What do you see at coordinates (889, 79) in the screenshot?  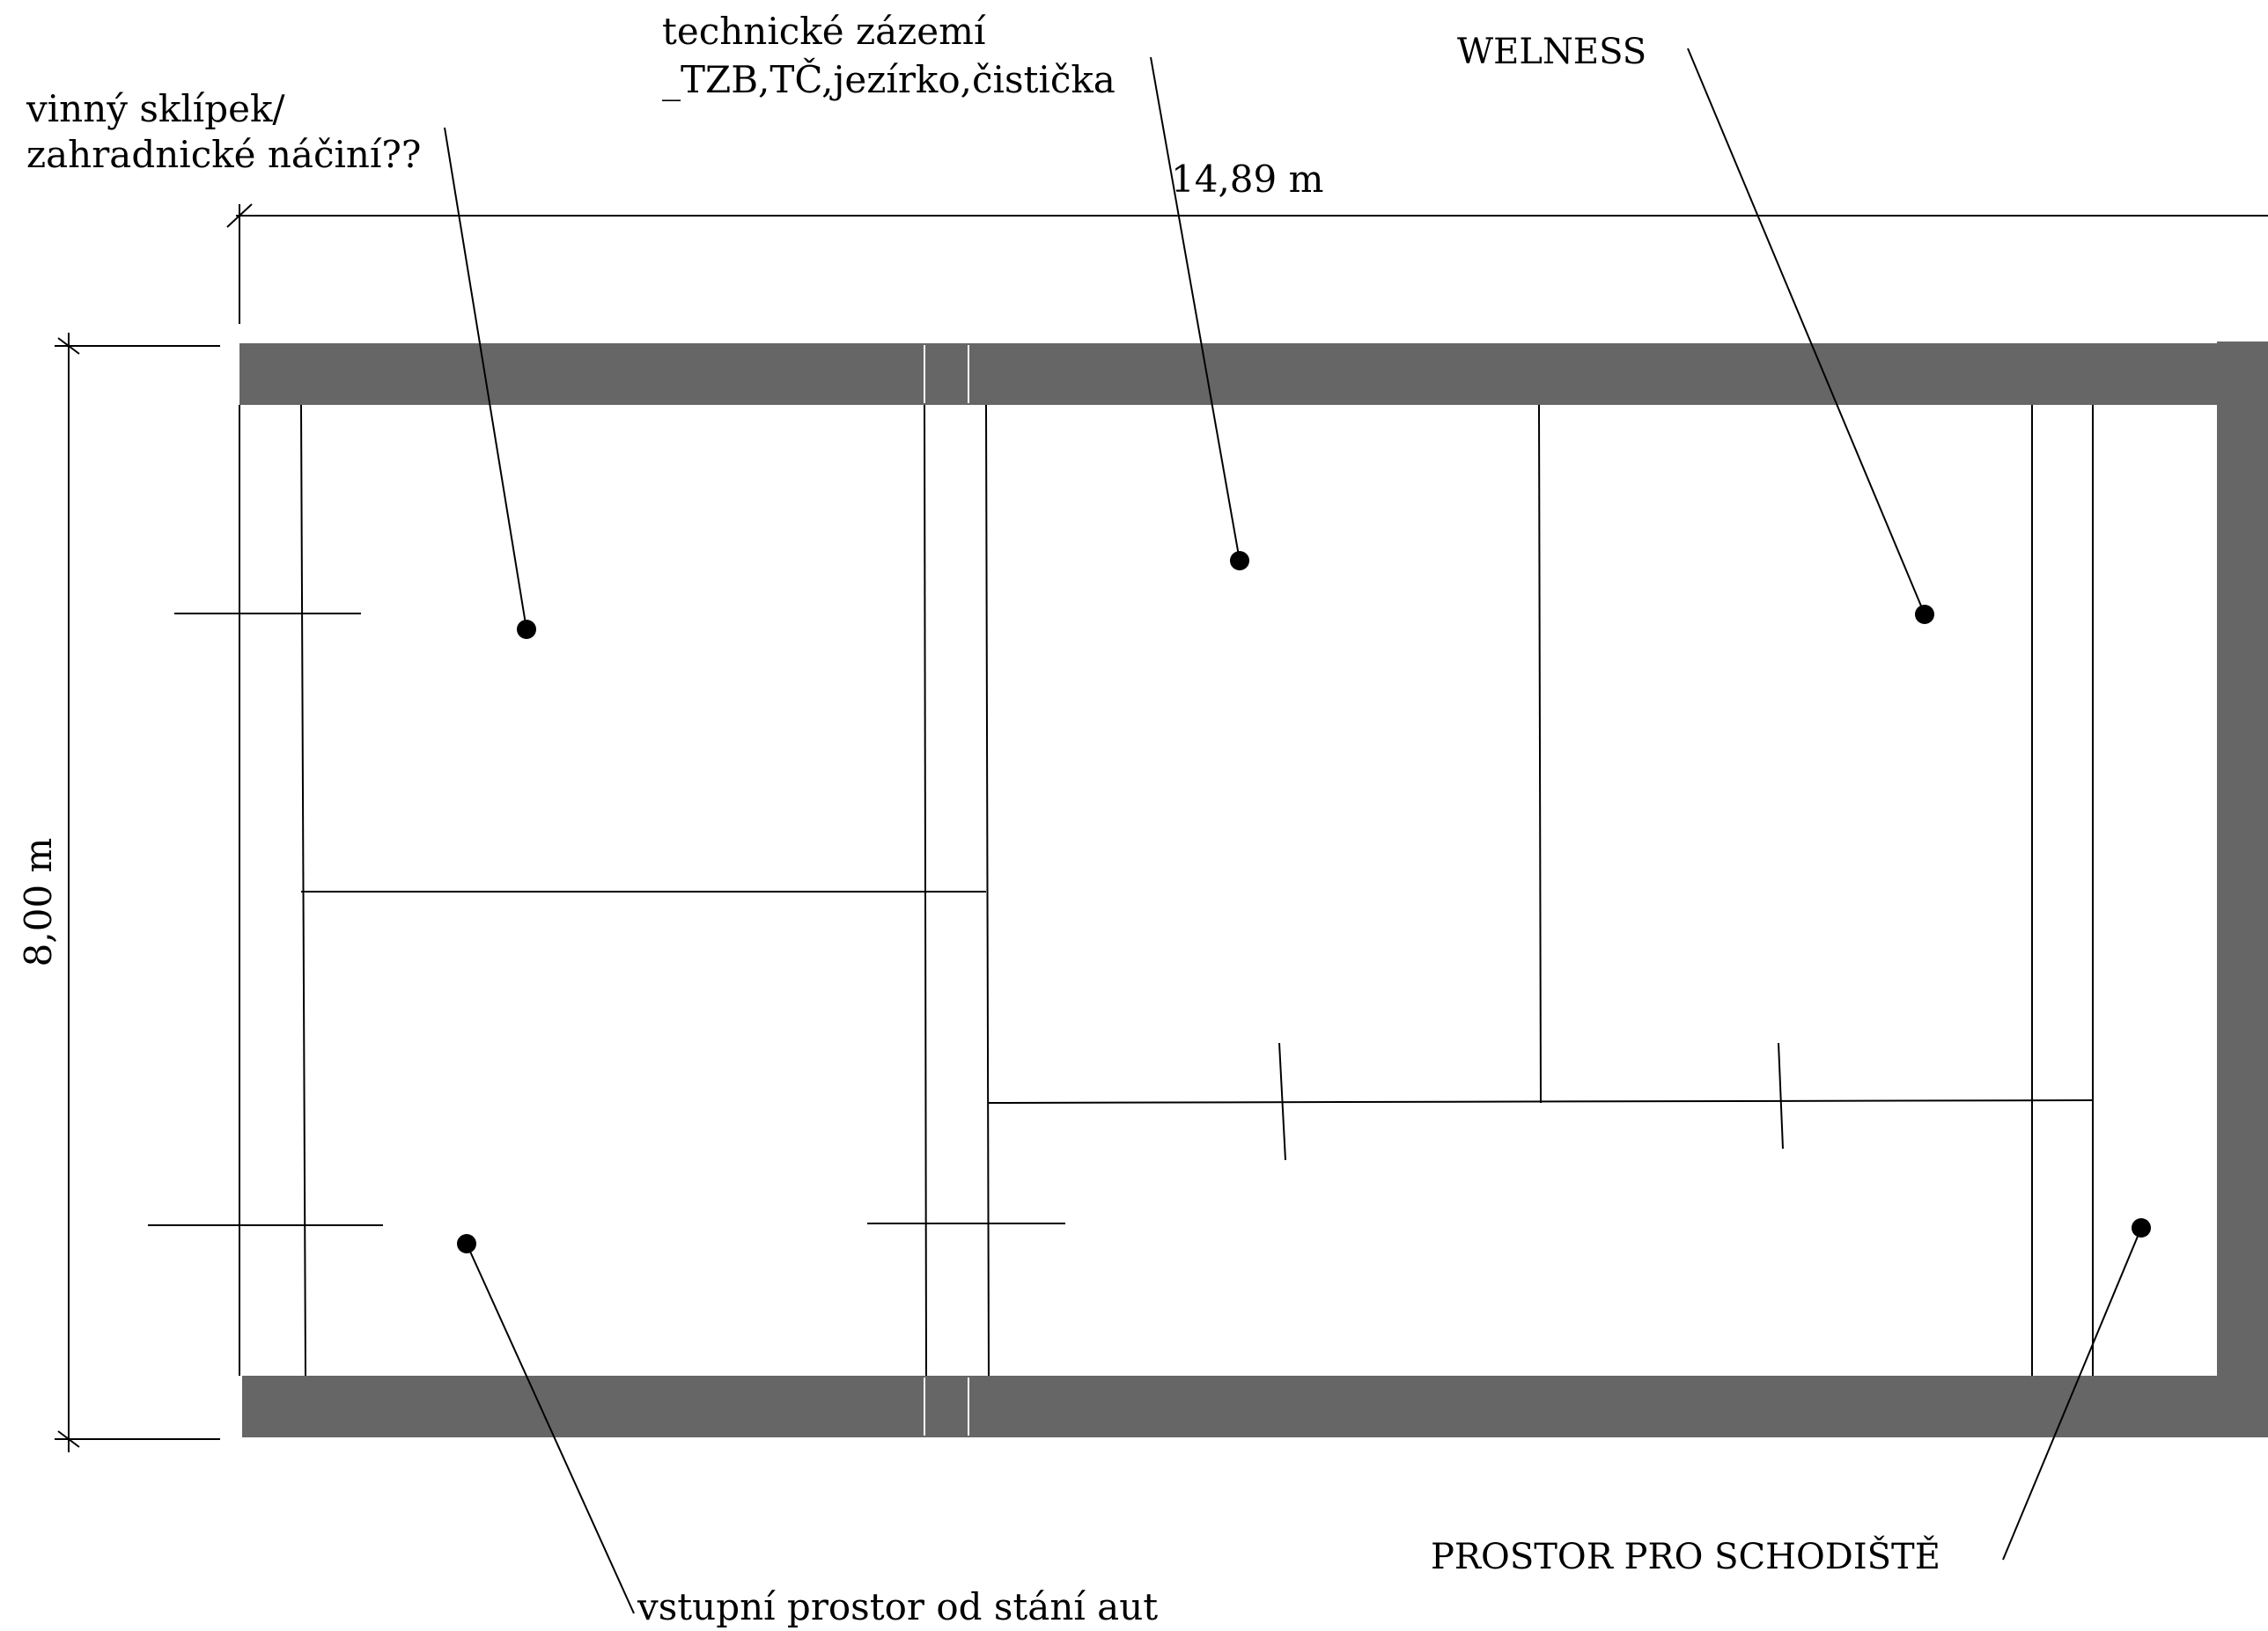 I see `technical-label-line2: _TZB,TČ,jezírko,čistička` at bounding box center [889, 79].